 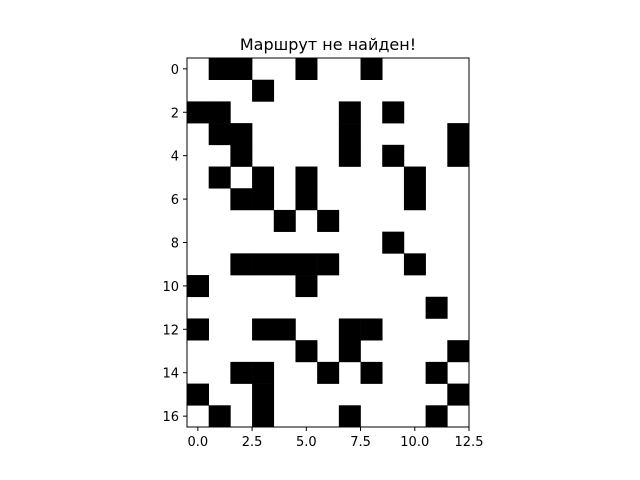 I want to click on x-tick-label: 10.0, so click(x=414, y=442).